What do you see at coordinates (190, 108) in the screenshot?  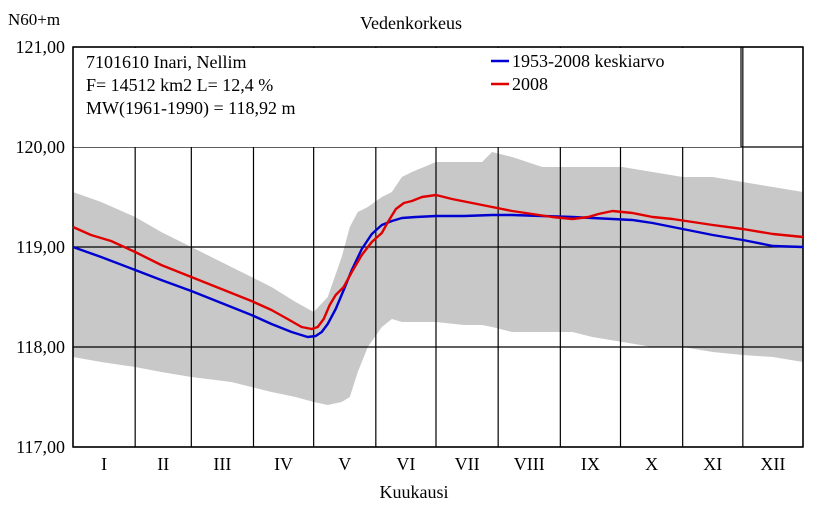 I see `mean-water-level: MW(1961-1990) = 118,92 m` at bounding box center [190, 108].